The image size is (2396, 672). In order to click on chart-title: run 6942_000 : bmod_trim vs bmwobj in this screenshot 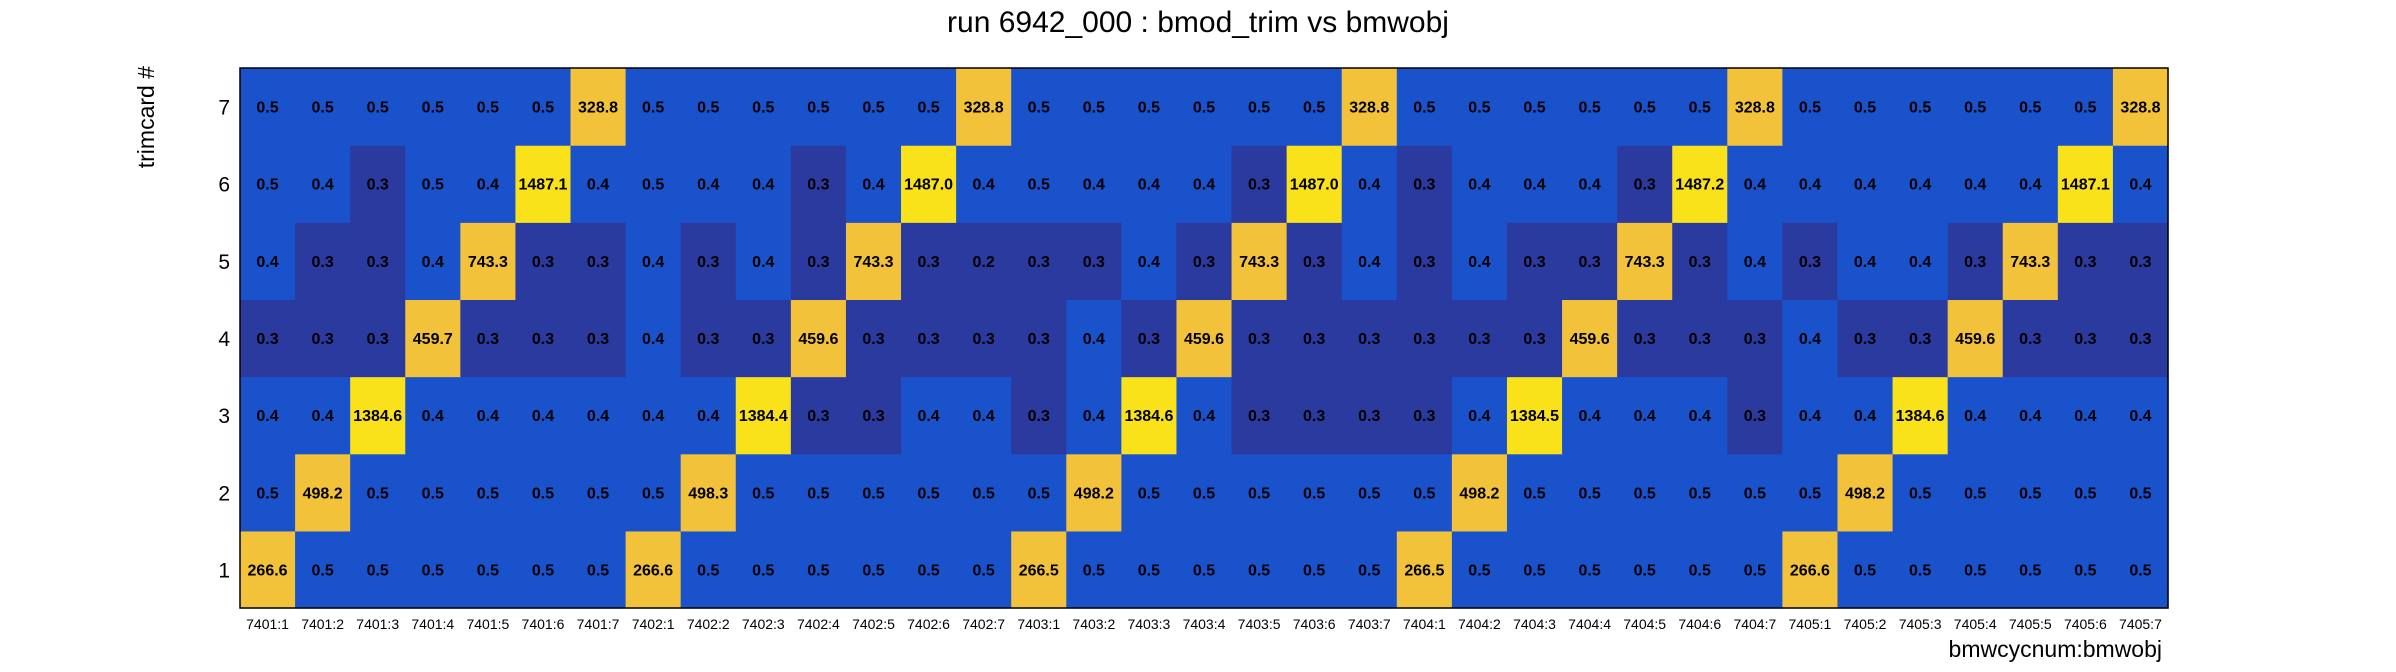, I will do `click(1198, 22)`.